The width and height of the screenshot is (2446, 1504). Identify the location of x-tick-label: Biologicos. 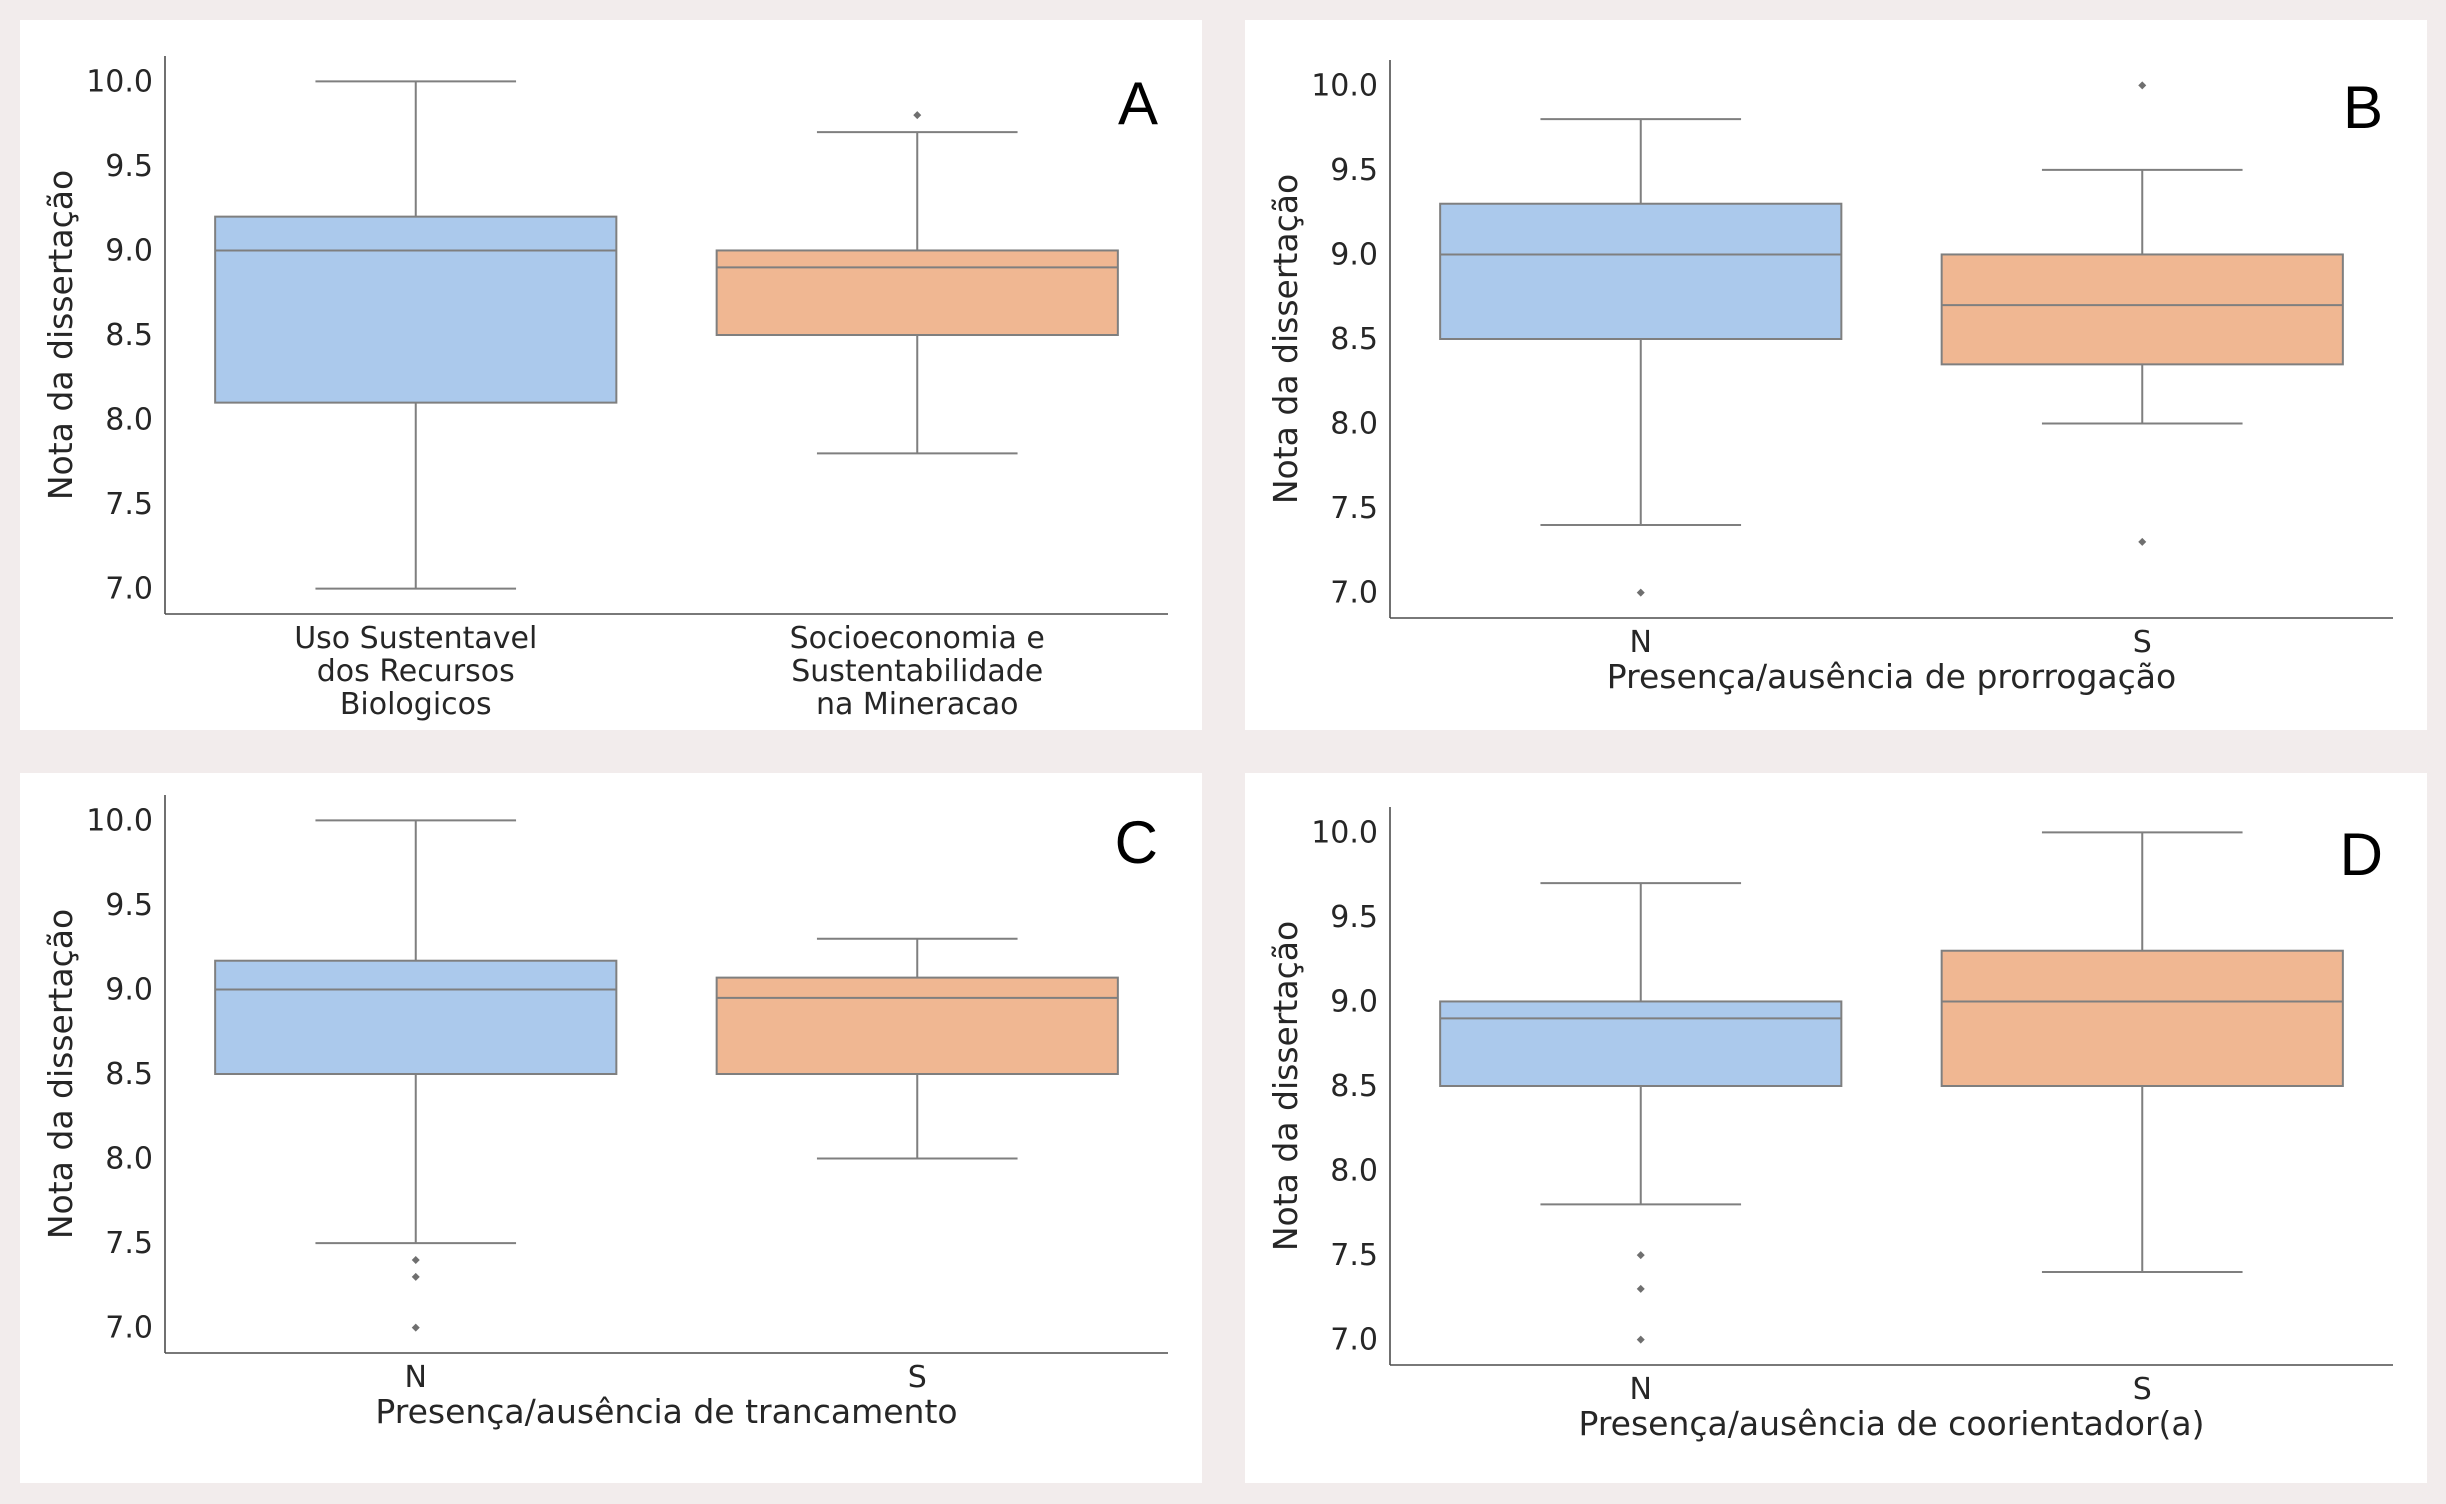
(416, 704).